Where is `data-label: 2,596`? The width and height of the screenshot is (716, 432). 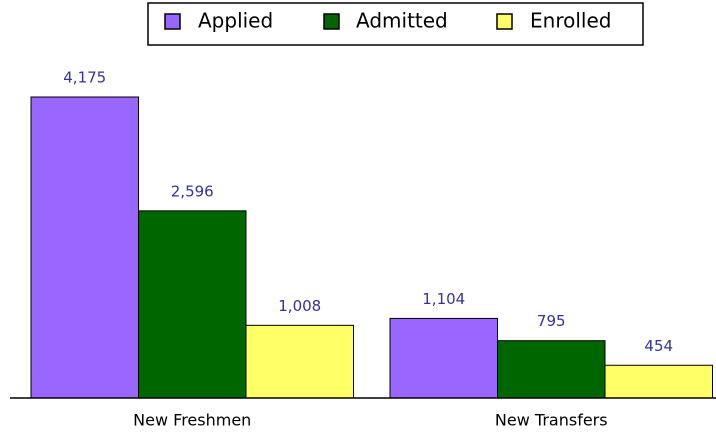 data-label: 2,596 is located at coordinates (192, 191).